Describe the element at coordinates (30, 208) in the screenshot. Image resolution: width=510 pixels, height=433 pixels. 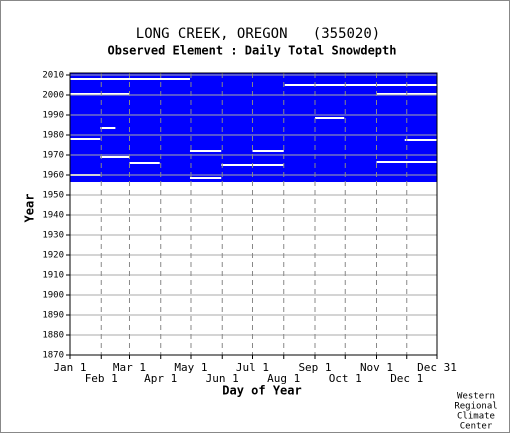
I see `y-axis-label: Year` at that location.